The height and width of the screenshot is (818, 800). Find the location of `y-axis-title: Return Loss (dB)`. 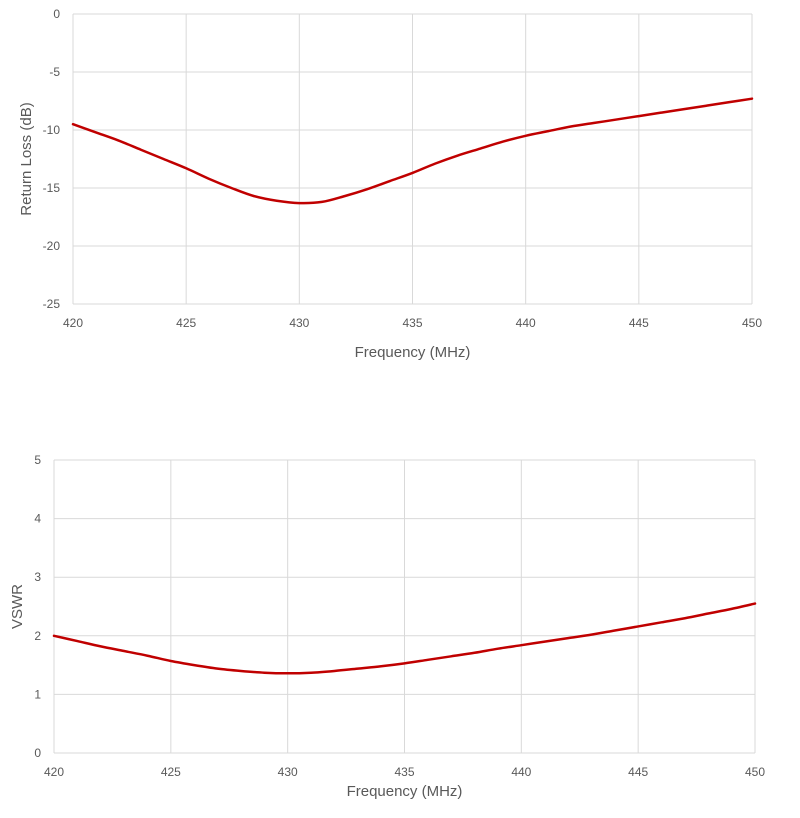

y-axis-title: Return Loss (dB) is located at coordinates (26, 158).